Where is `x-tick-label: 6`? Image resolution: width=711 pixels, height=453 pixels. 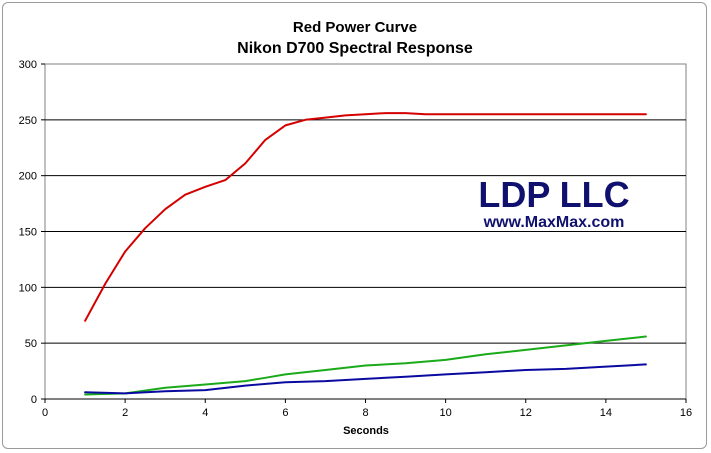 x-tick-label: 6 is located at coordinates (285, 413).